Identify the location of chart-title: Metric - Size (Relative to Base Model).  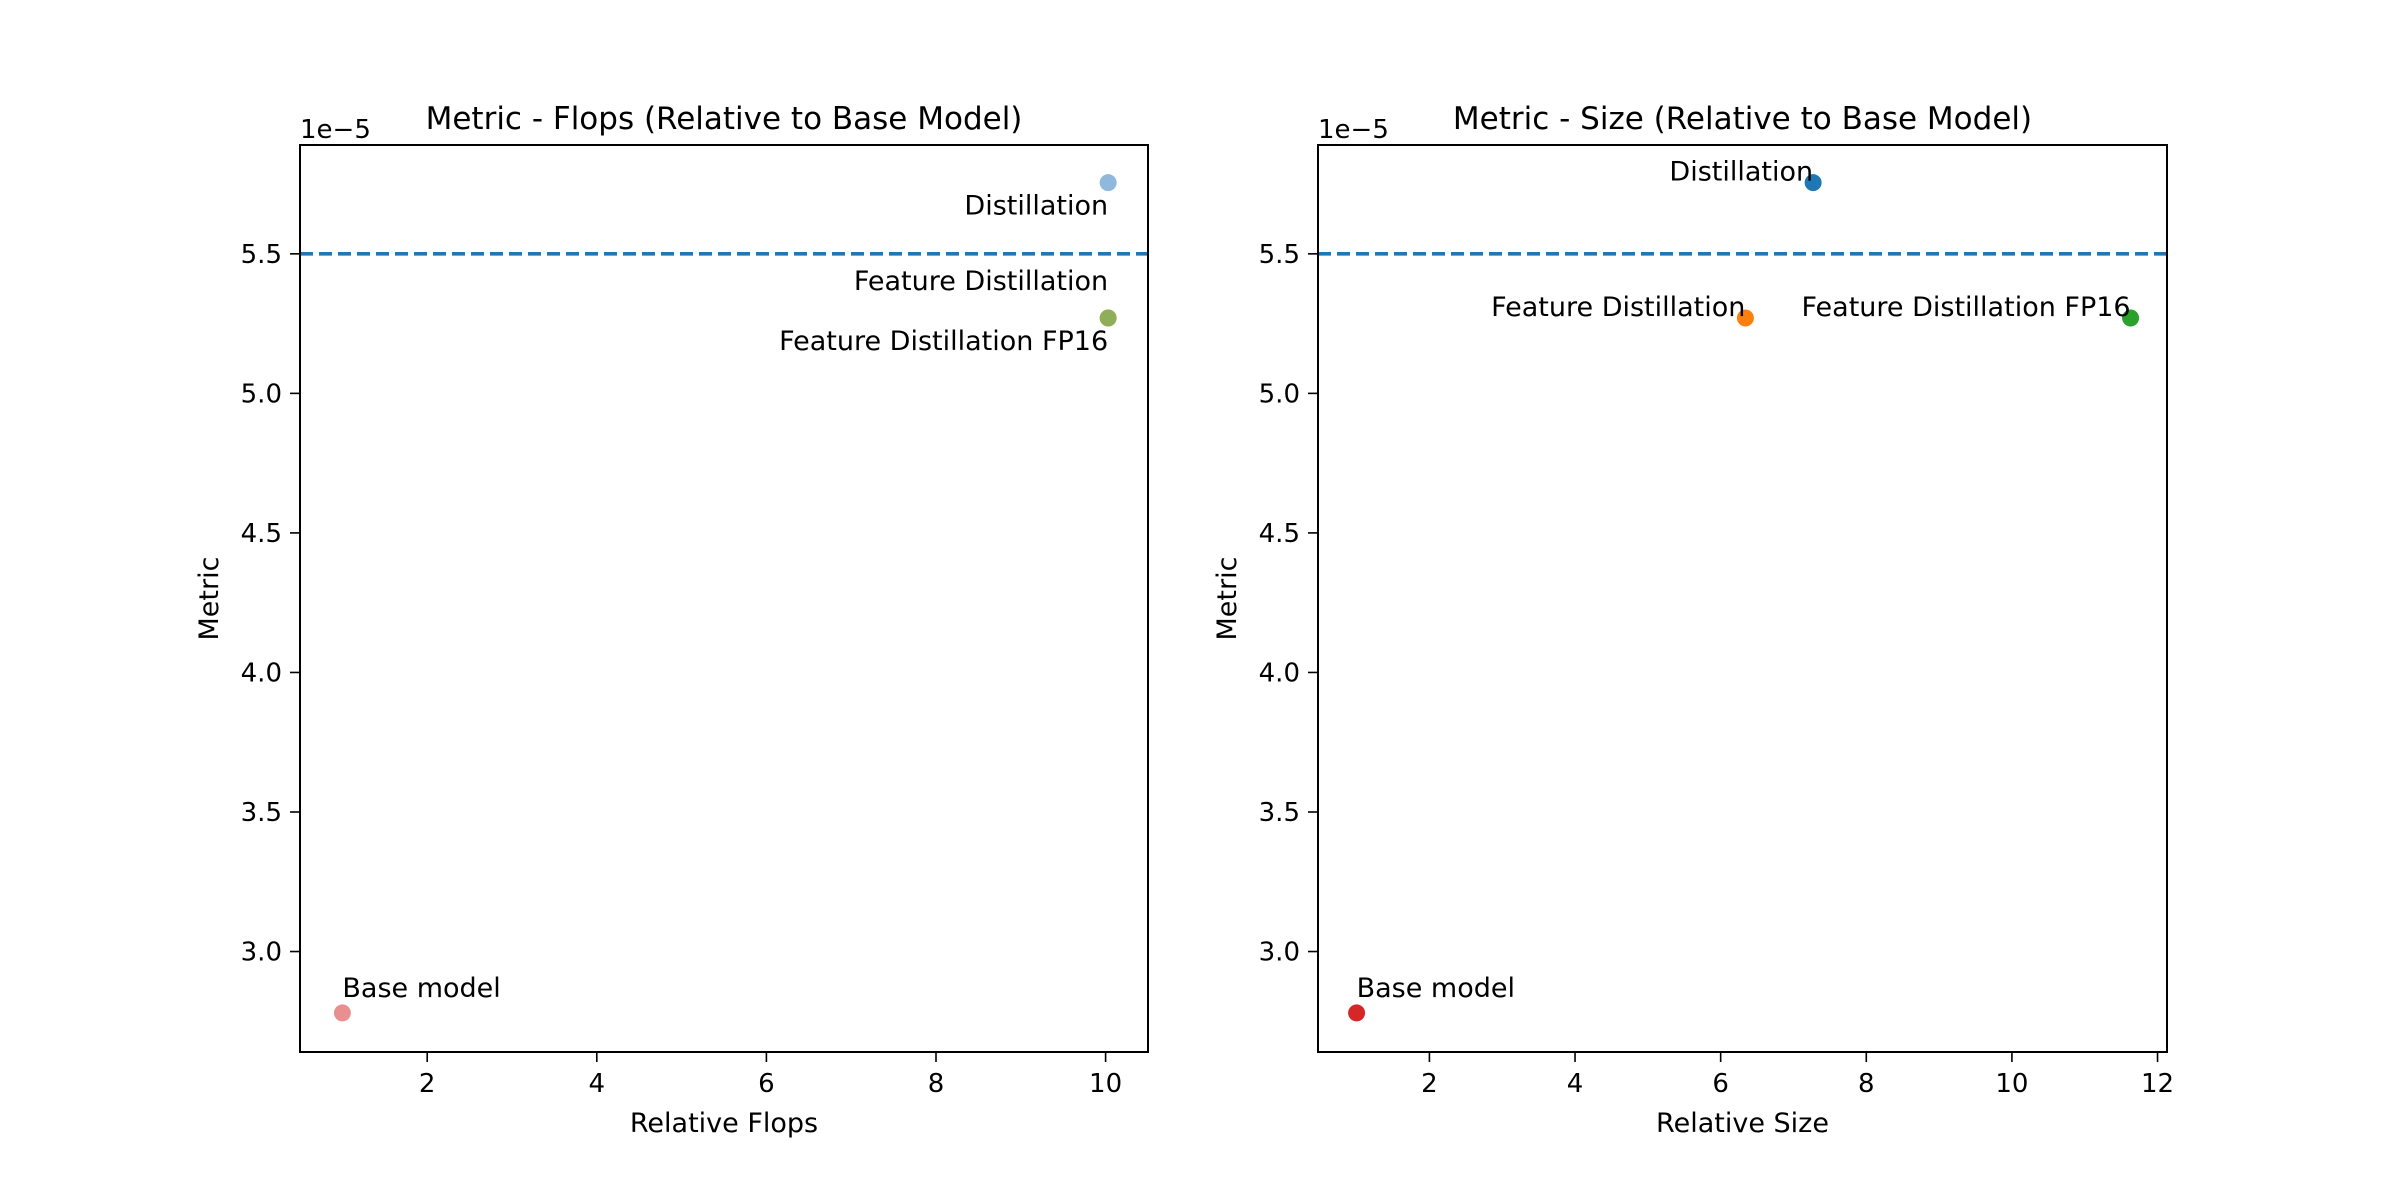
(1742, 119).